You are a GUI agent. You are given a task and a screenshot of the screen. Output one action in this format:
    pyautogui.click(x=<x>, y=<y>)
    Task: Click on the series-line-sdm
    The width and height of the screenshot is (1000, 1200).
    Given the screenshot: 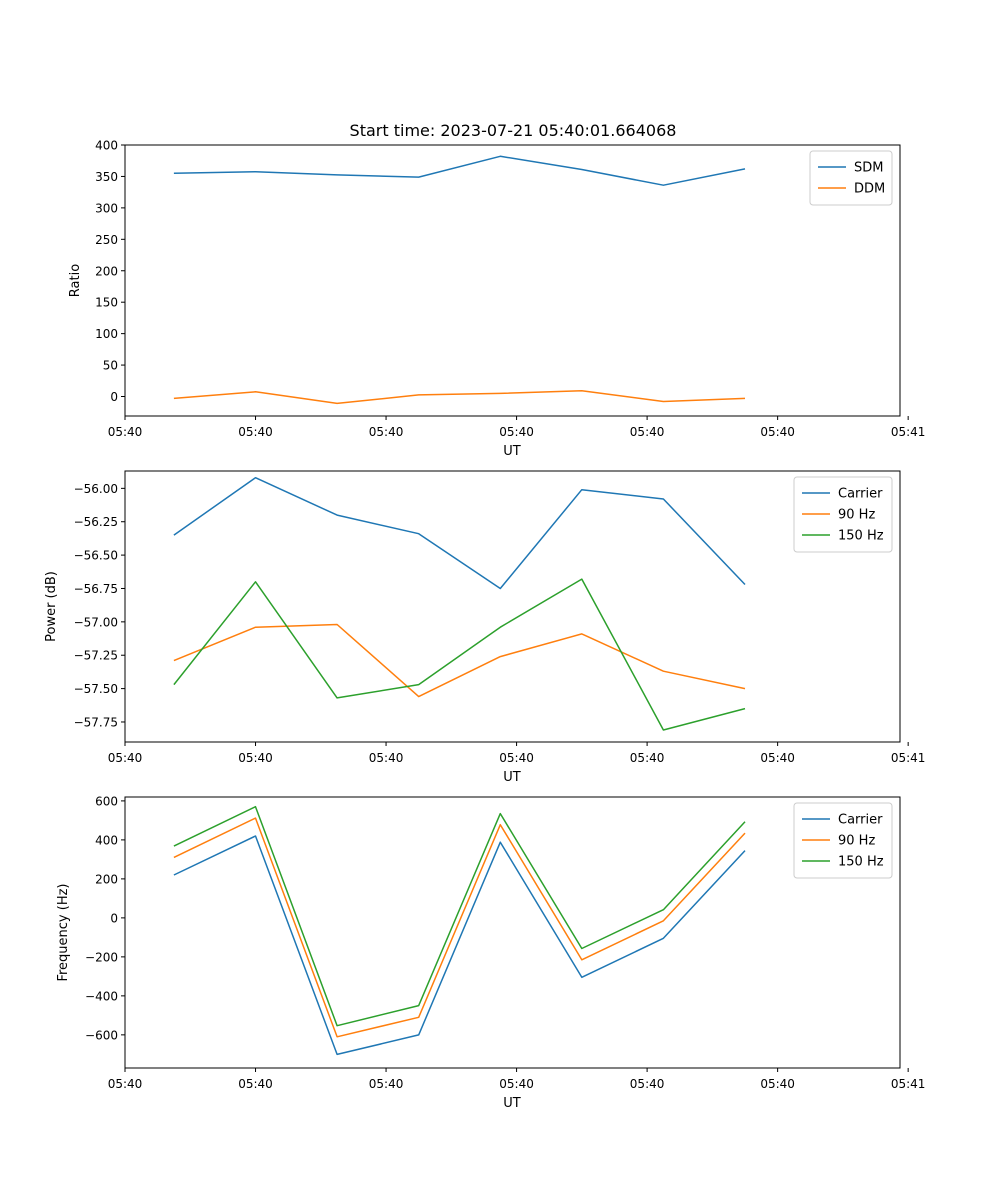 What is the action you would take?
    pyautogui.click(x=459, y=170)
    